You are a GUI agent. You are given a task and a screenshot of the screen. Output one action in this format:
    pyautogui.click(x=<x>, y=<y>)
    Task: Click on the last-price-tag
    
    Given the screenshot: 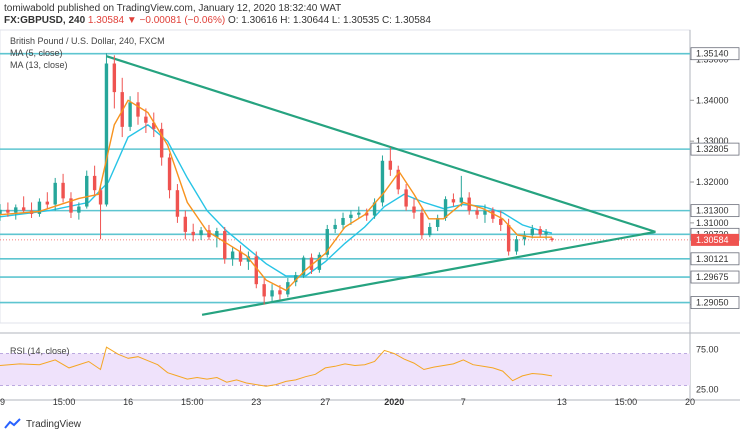 What is the action you would take?
    pyautogui.click(x=715, y=239)
    